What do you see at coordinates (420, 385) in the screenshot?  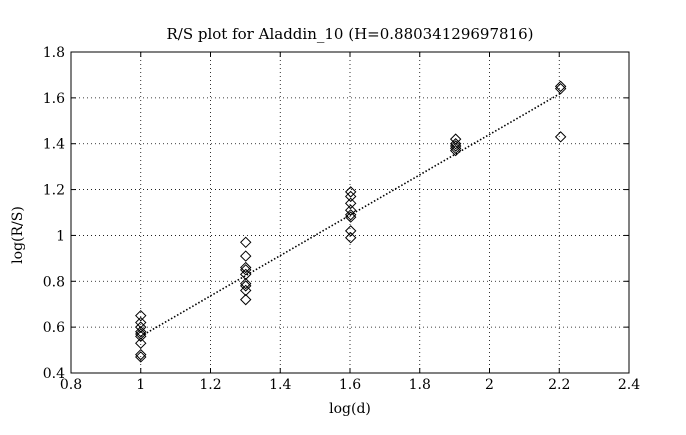 I see `x-tick-label: 1.8` at bounding box center [420, 385].